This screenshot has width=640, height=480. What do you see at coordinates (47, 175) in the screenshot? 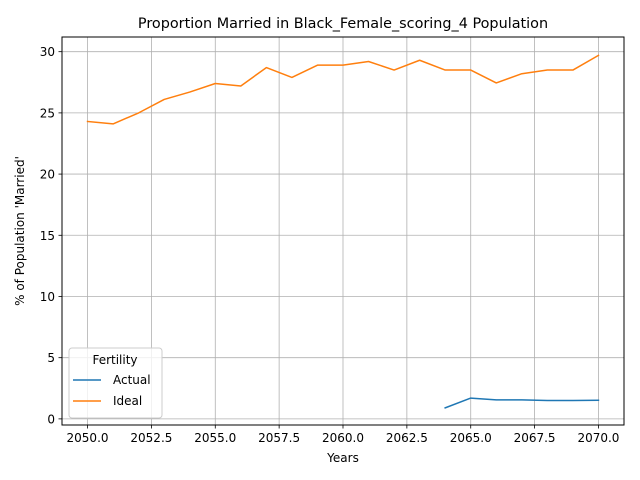
I see `y-tick-label: 20` at bounding box center [47, 175].